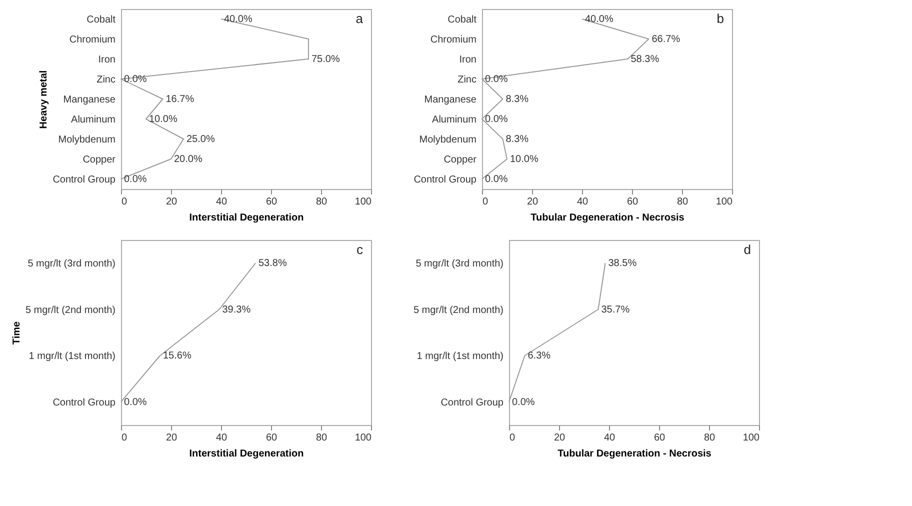 The width and height of the screenshot is (912, 506). What do you see at coordinates (747, 249) in the screenshot?
I see `annotation: d` at bounding box center [747, 249].